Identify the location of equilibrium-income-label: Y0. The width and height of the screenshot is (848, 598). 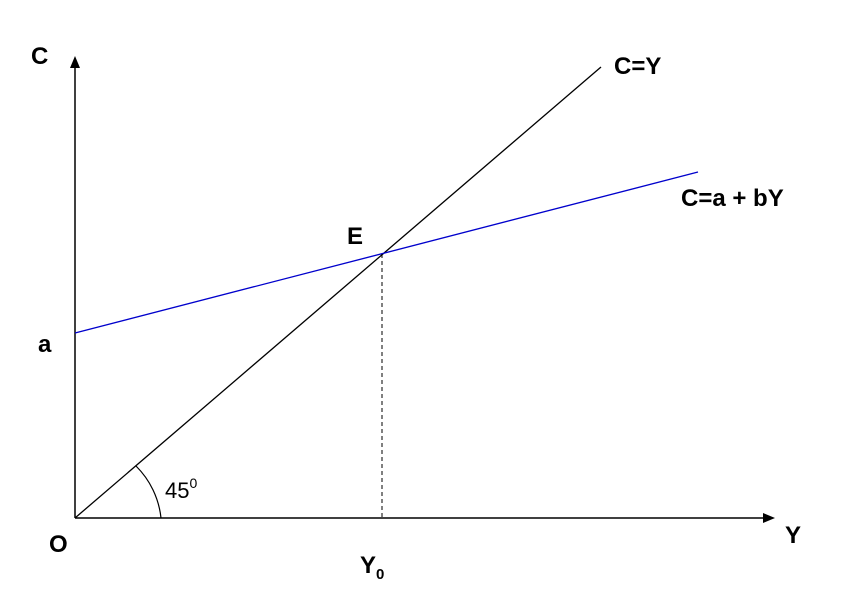
(372, 567).